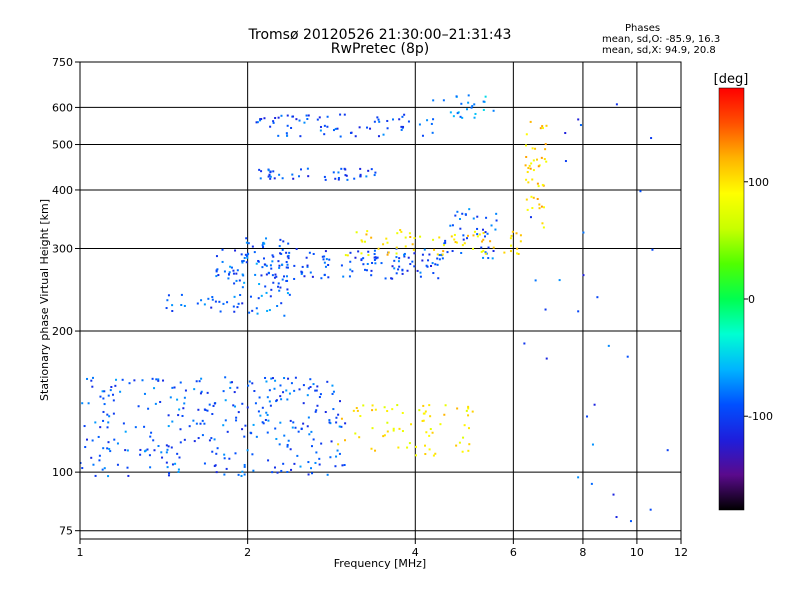 The width and height of the screenshot is (800, 600). What do you see at coordinates (380, 35) in the screenshot?
I see `chart-title: Tromsø 20120526 21:30:00–21:31:43` at bounding box center [380, 35].